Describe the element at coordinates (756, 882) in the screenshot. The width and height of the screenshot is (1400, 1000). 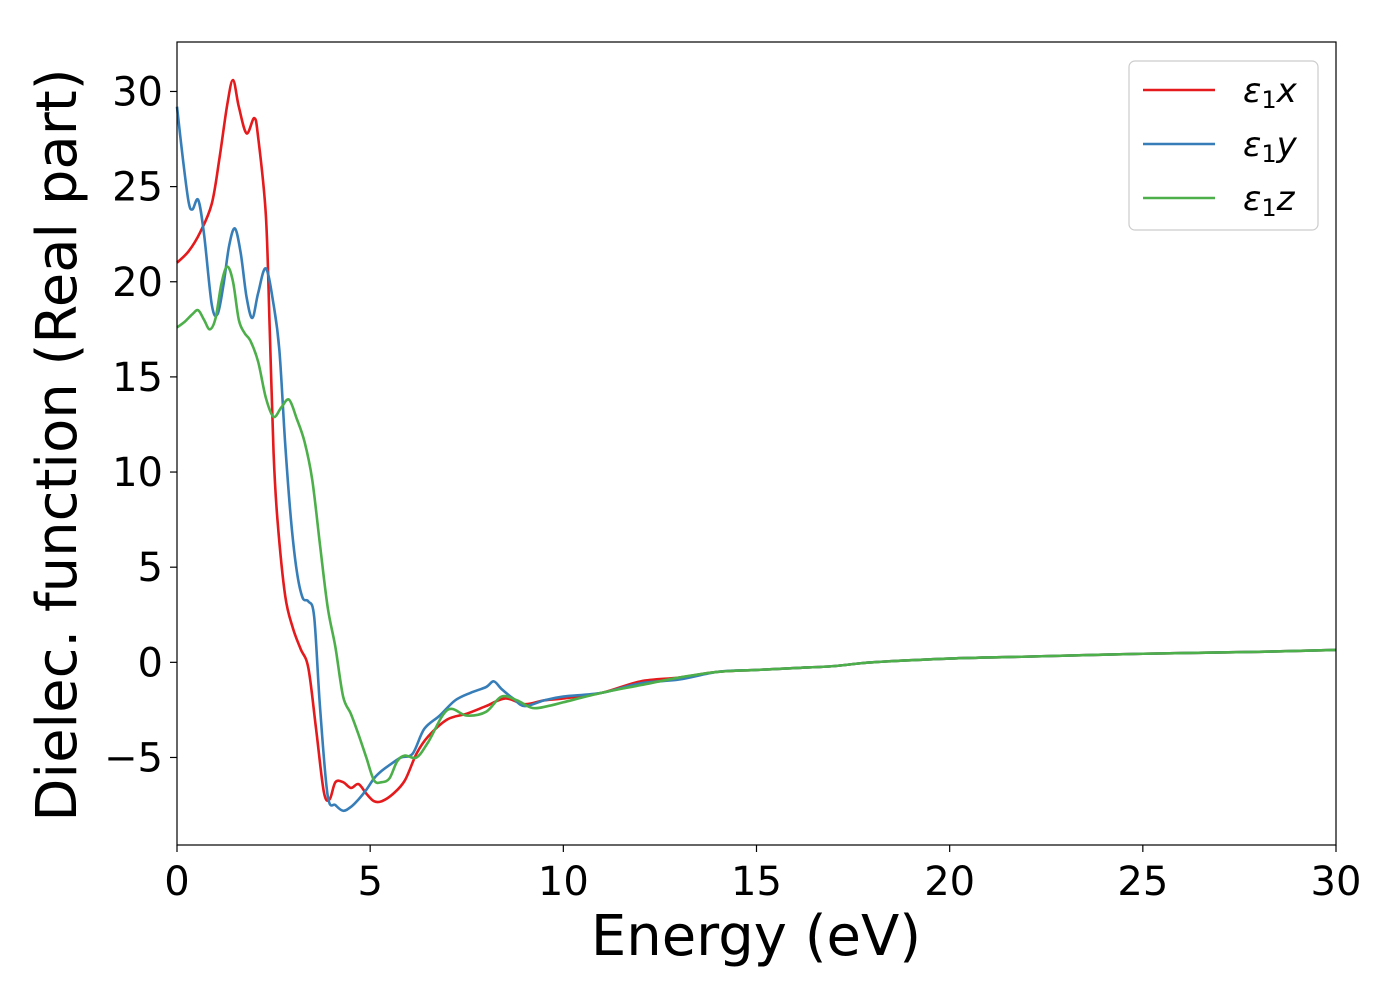
I see `x-tick-label: 15` at that location.